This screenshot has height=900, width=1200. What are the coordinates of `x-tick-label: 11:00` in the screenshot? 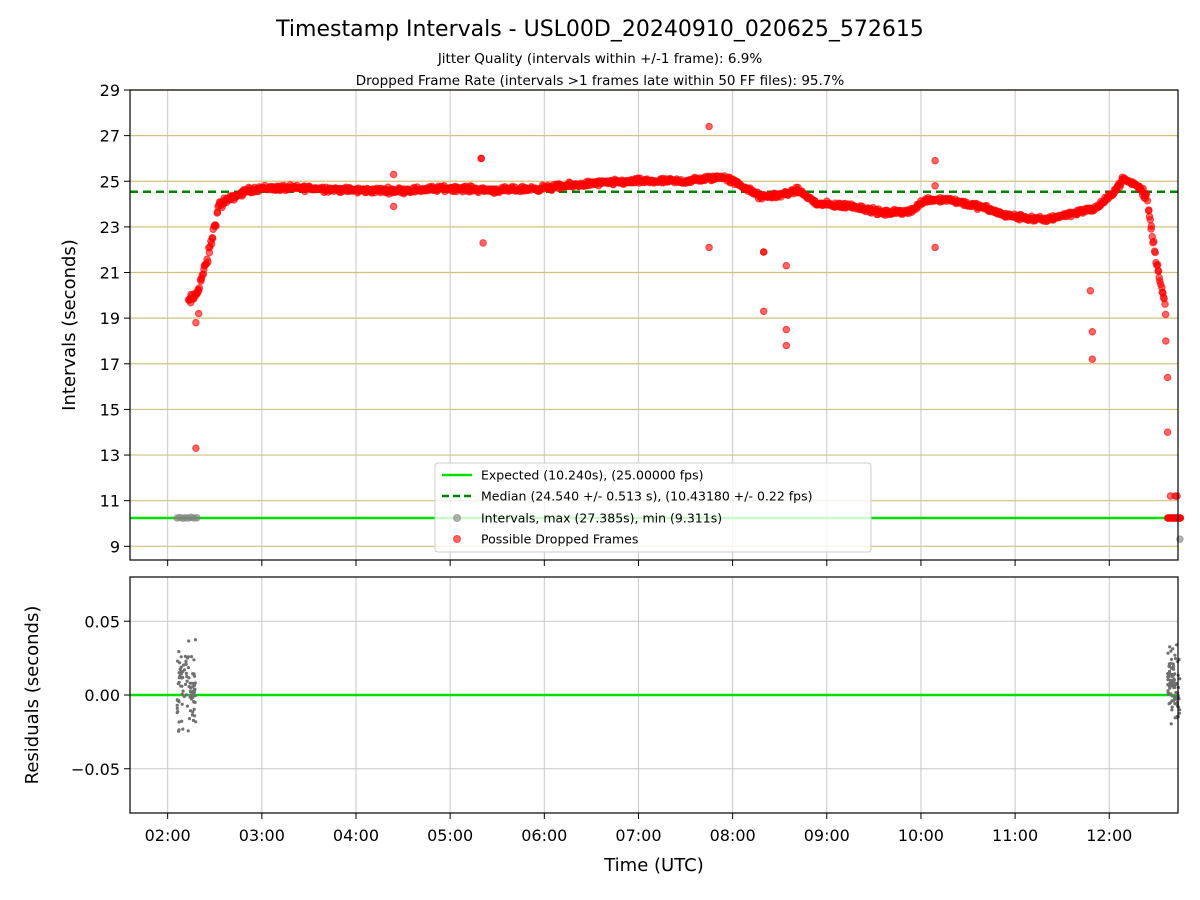 It's located at (1015, 835).